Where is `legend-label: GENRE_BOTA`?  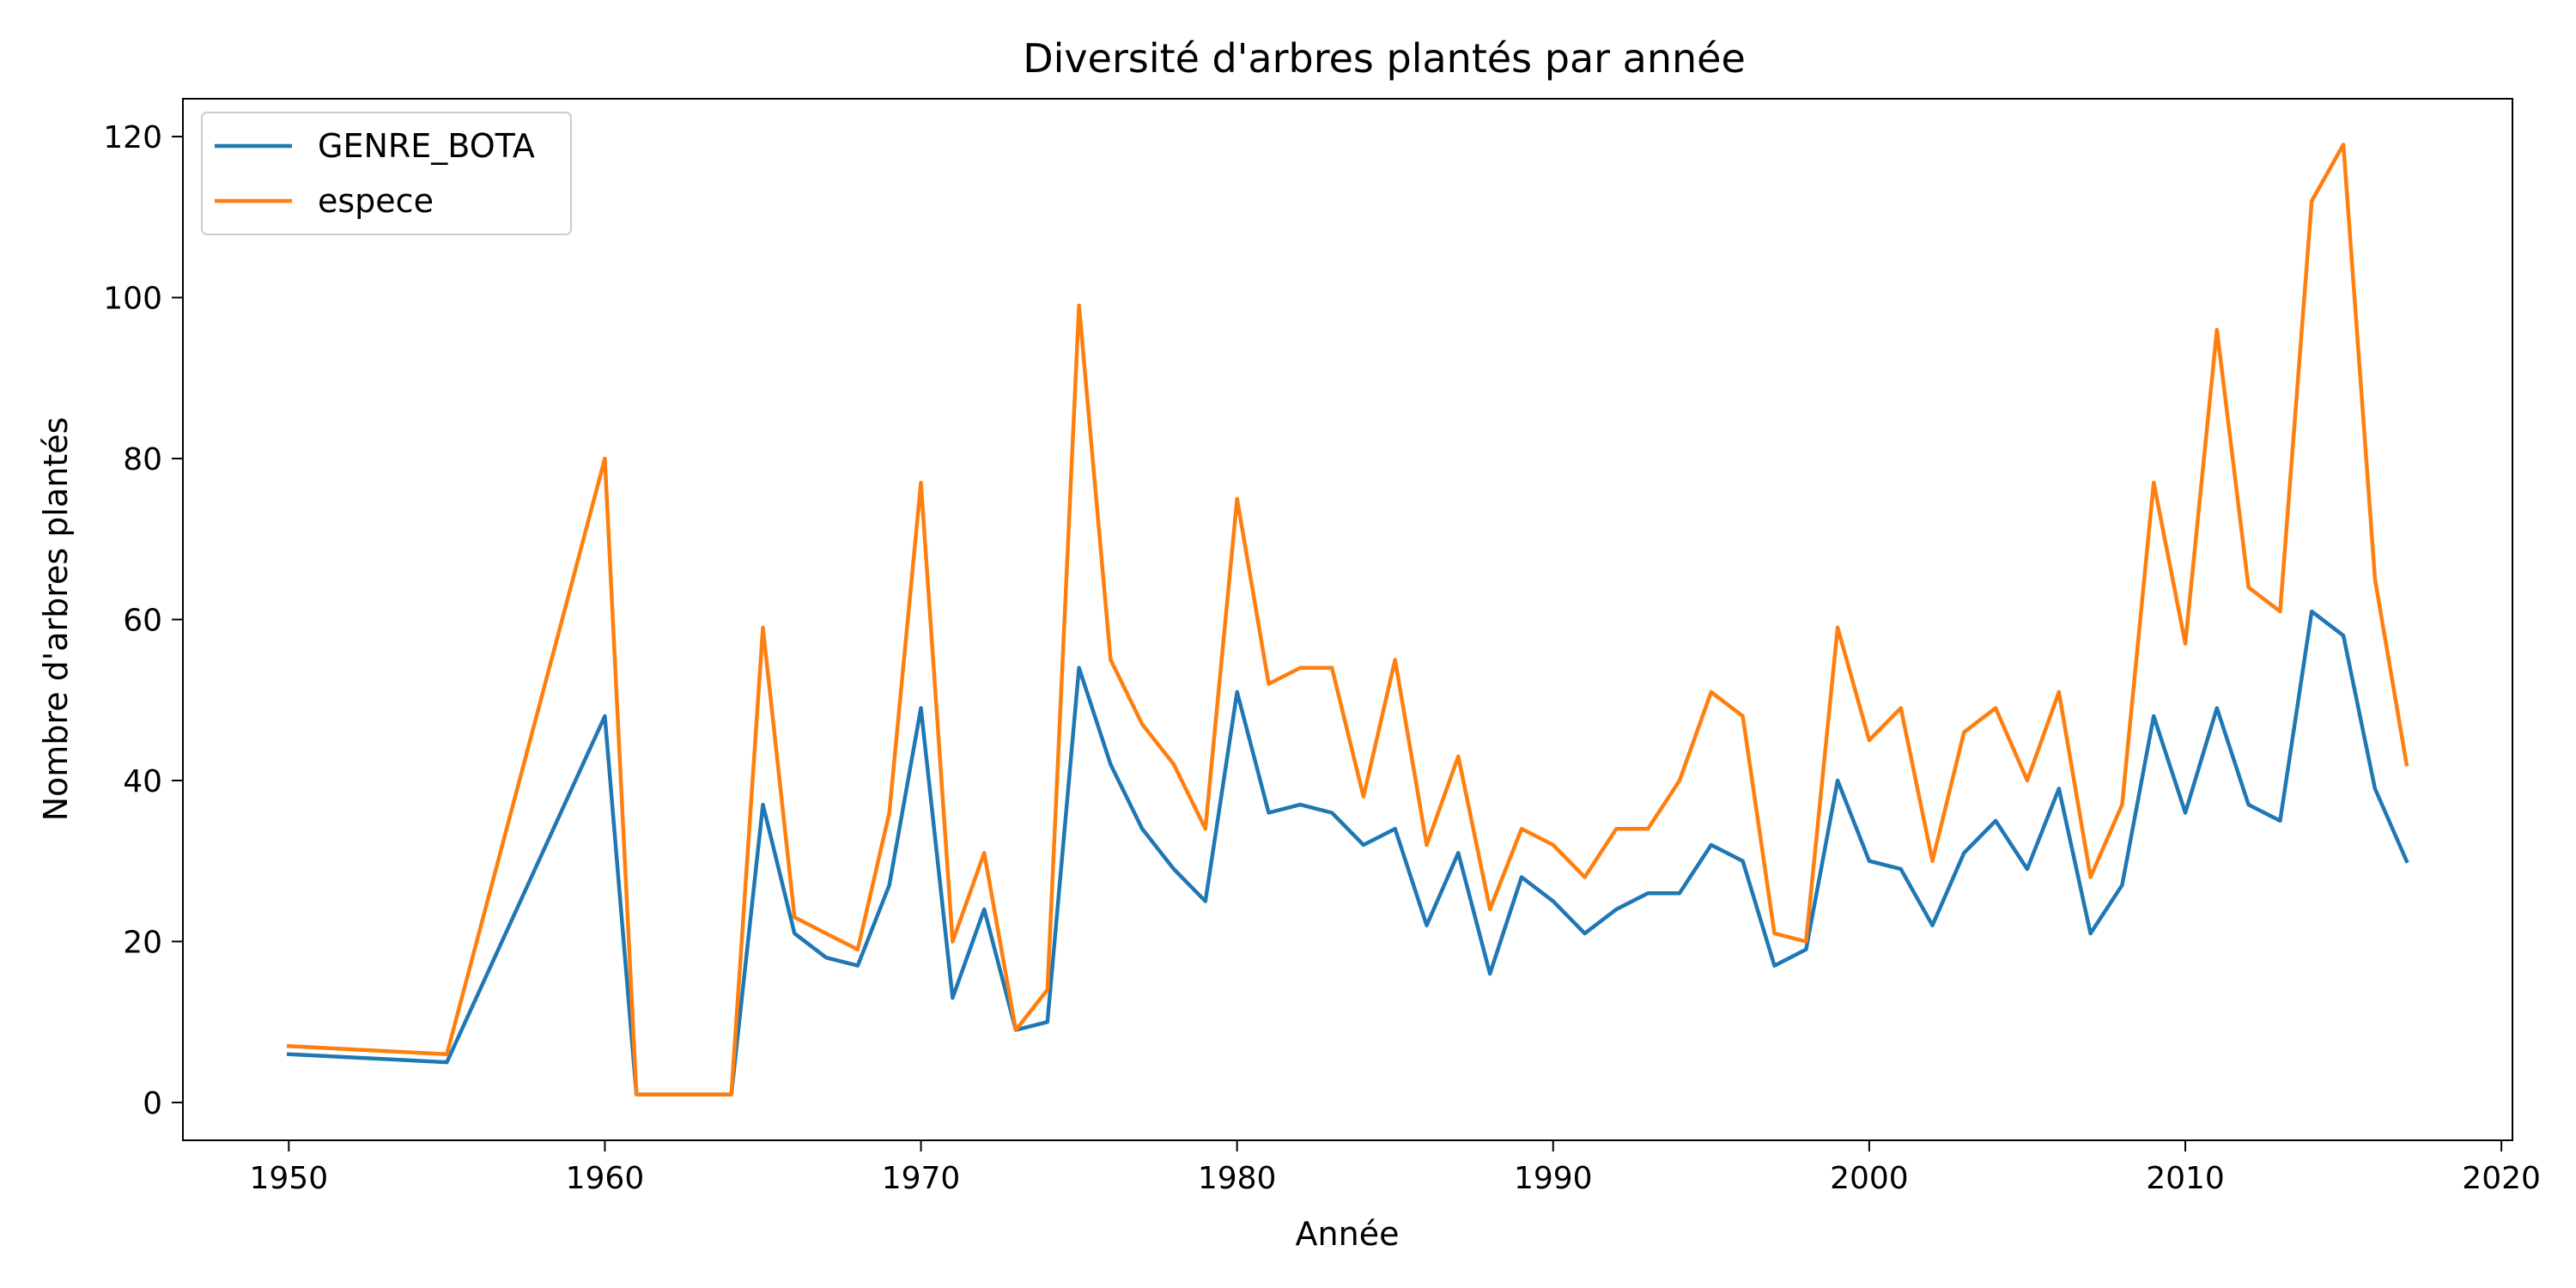
legend-label: GENRE_BOTA is located at coordinates (426, 146).